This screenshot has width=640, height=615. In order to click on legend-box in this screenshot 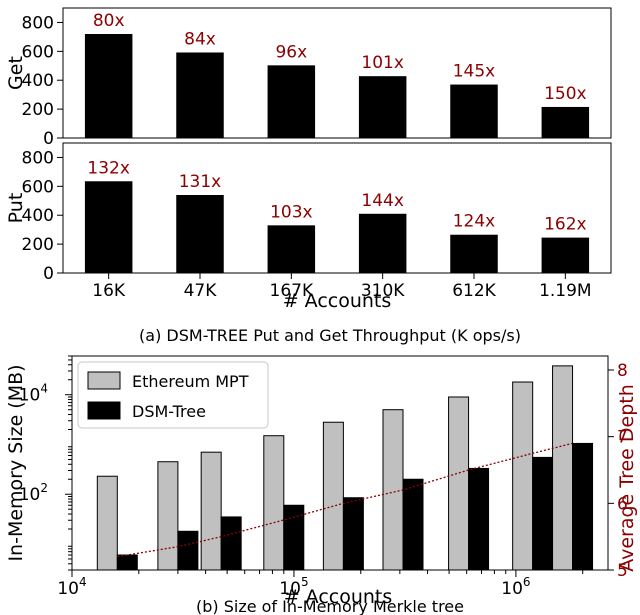, I will do `click(173, 395)`.